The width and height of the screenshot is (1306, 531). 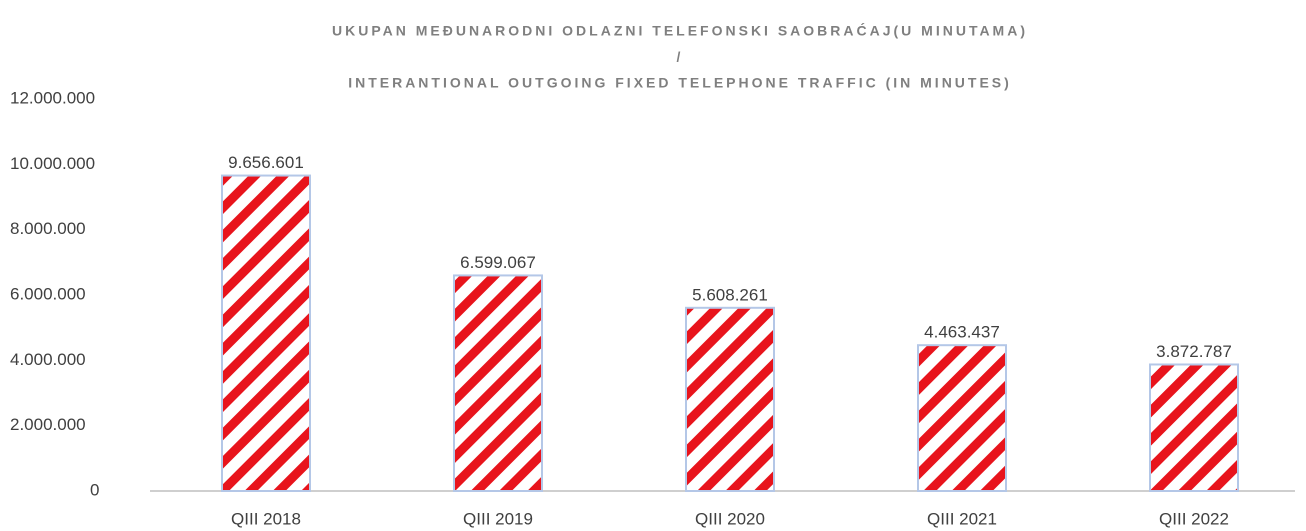 What do you see at coordinates (1194, 518) in the screenshot?
I see `x-tick-label: QIII 2022` at bounding box center [1194, 518].